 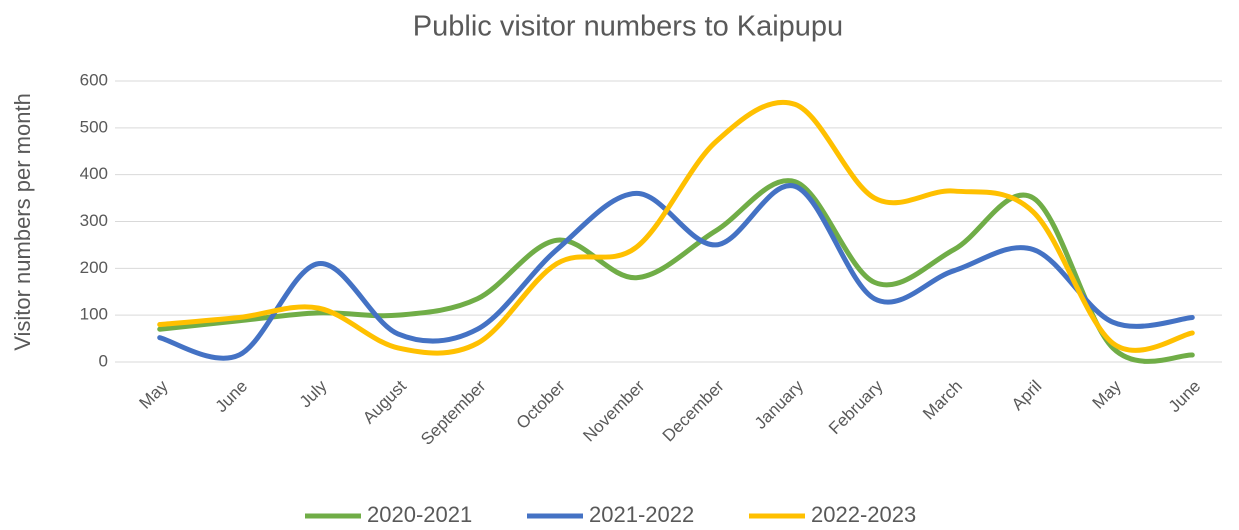 I want to click on y-tick-label: 300, so click(x=94, y=220).